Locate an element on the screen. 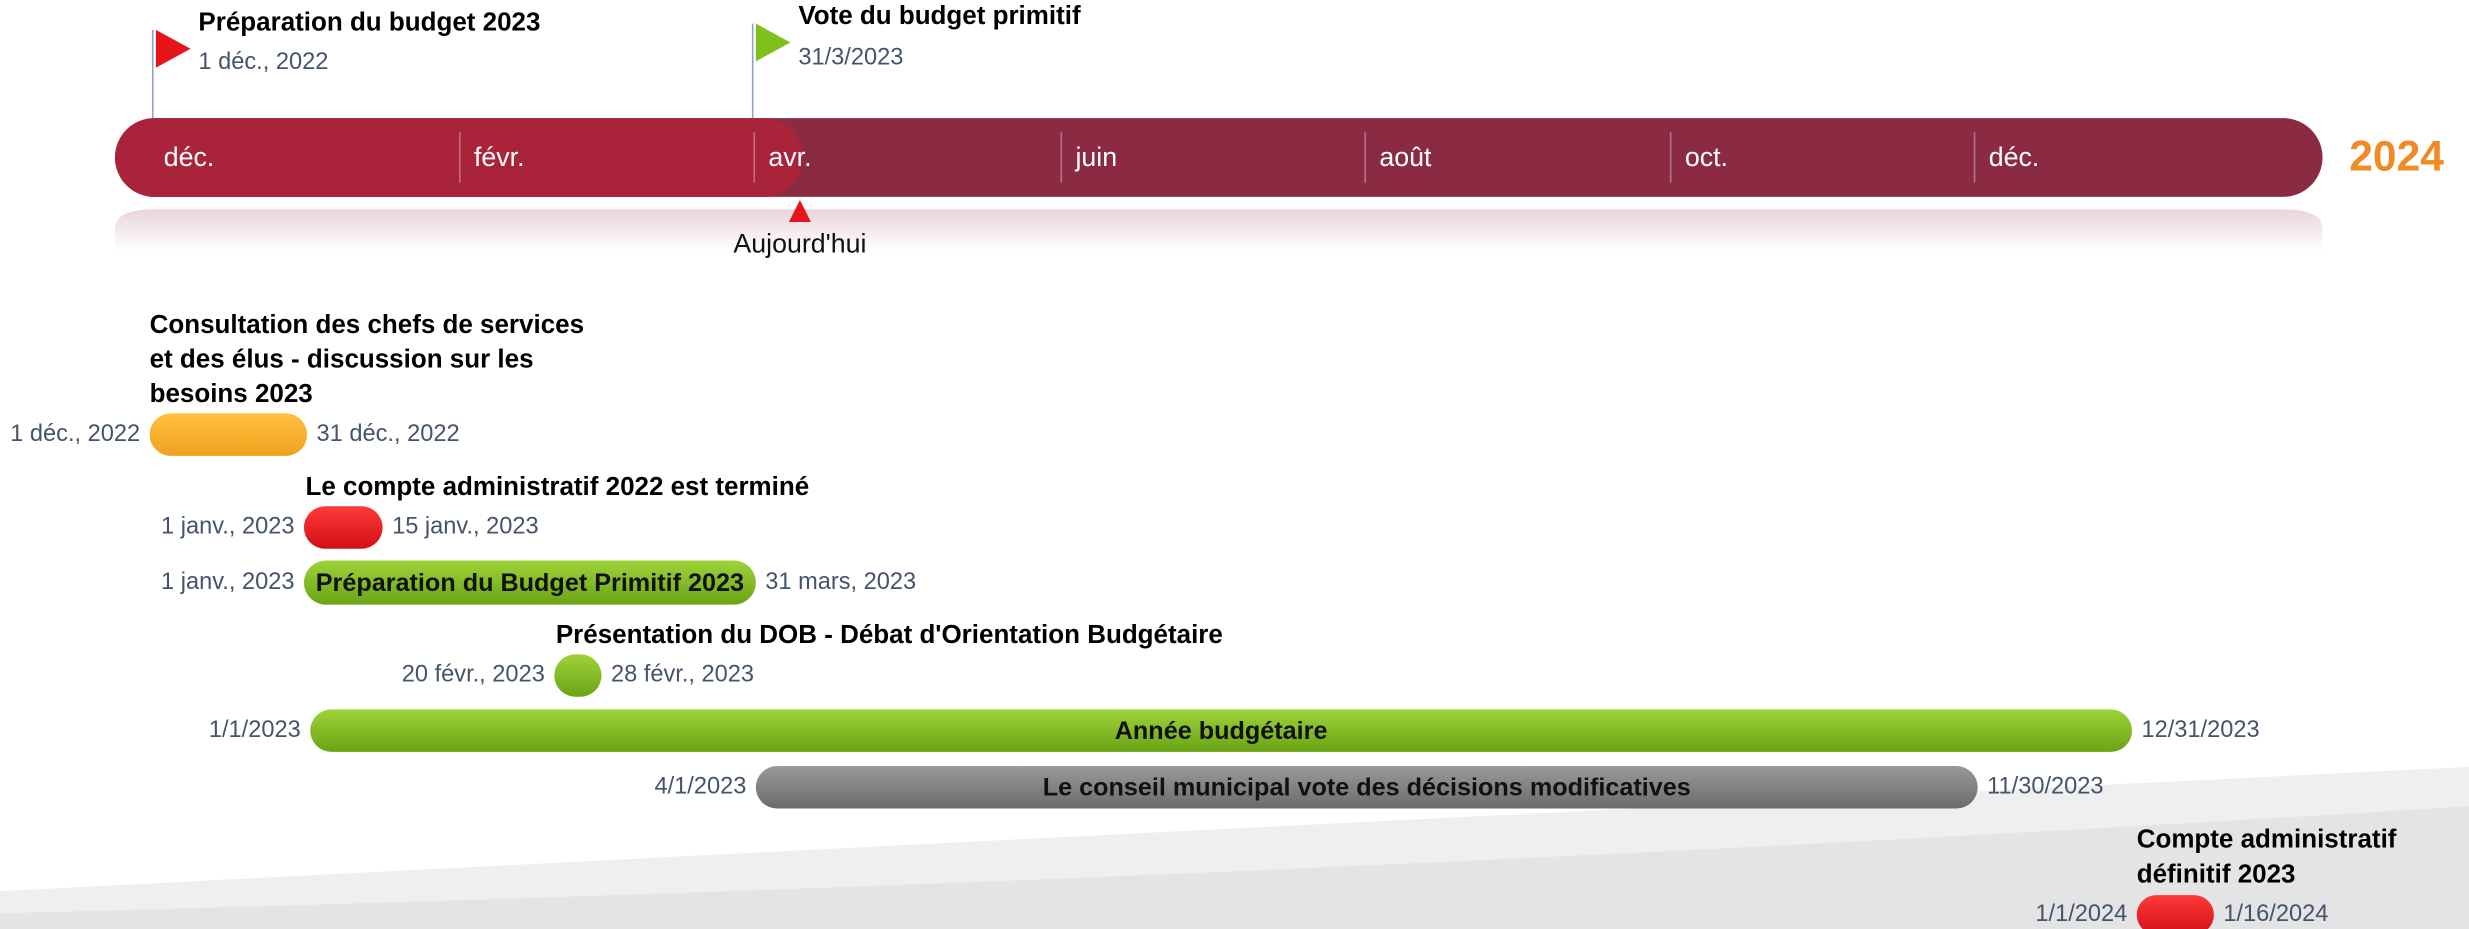  month-label: févr. is located at coordinates (499, 157).